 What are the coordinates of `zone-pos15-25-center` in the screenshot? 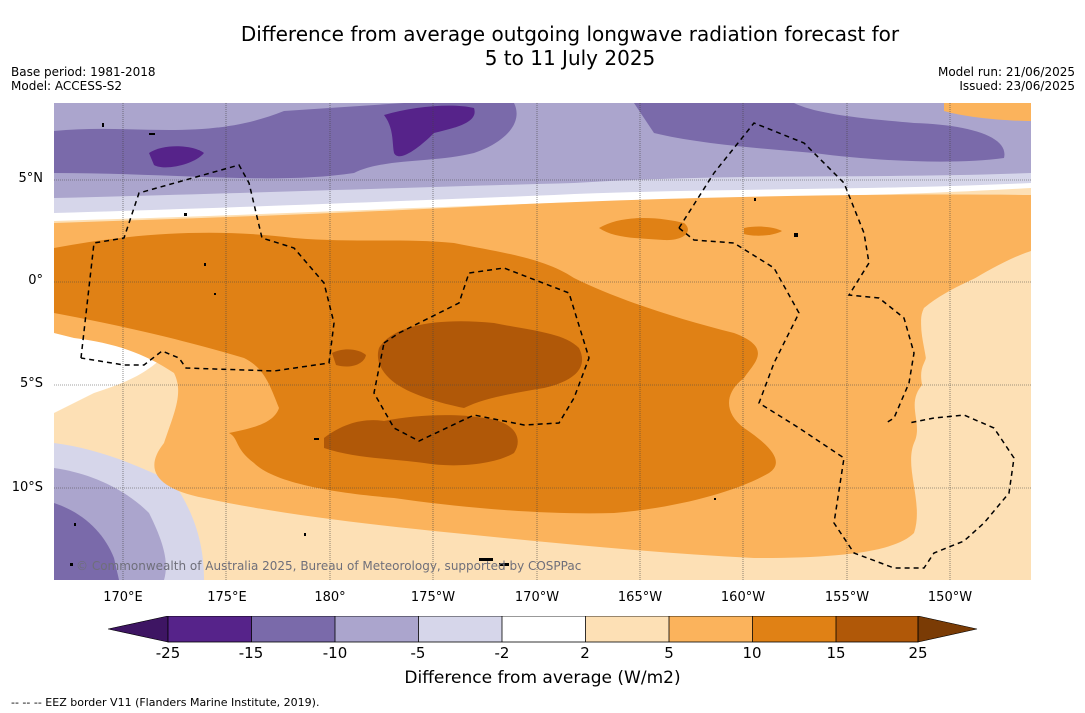 It's located at (480, 364).